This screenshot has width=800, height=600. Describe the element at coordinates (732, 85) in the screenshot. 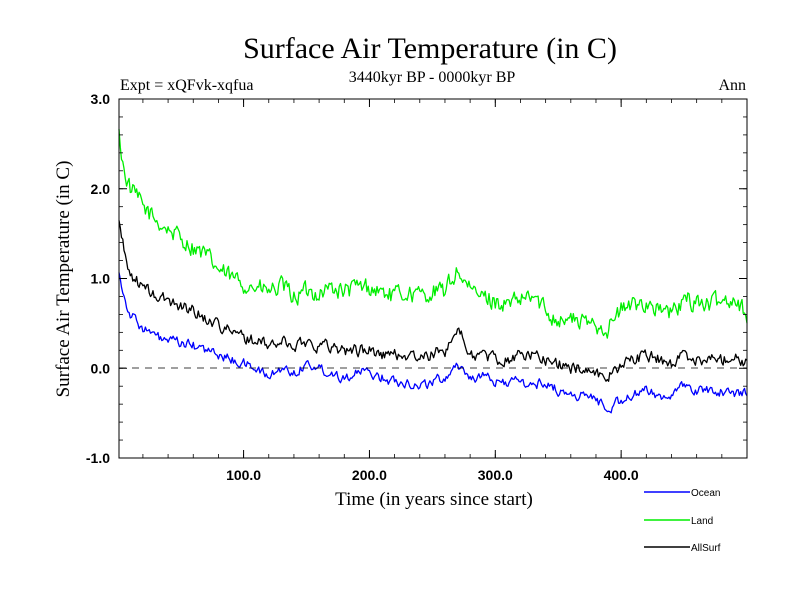

I see `season-label: Ann` at that location.